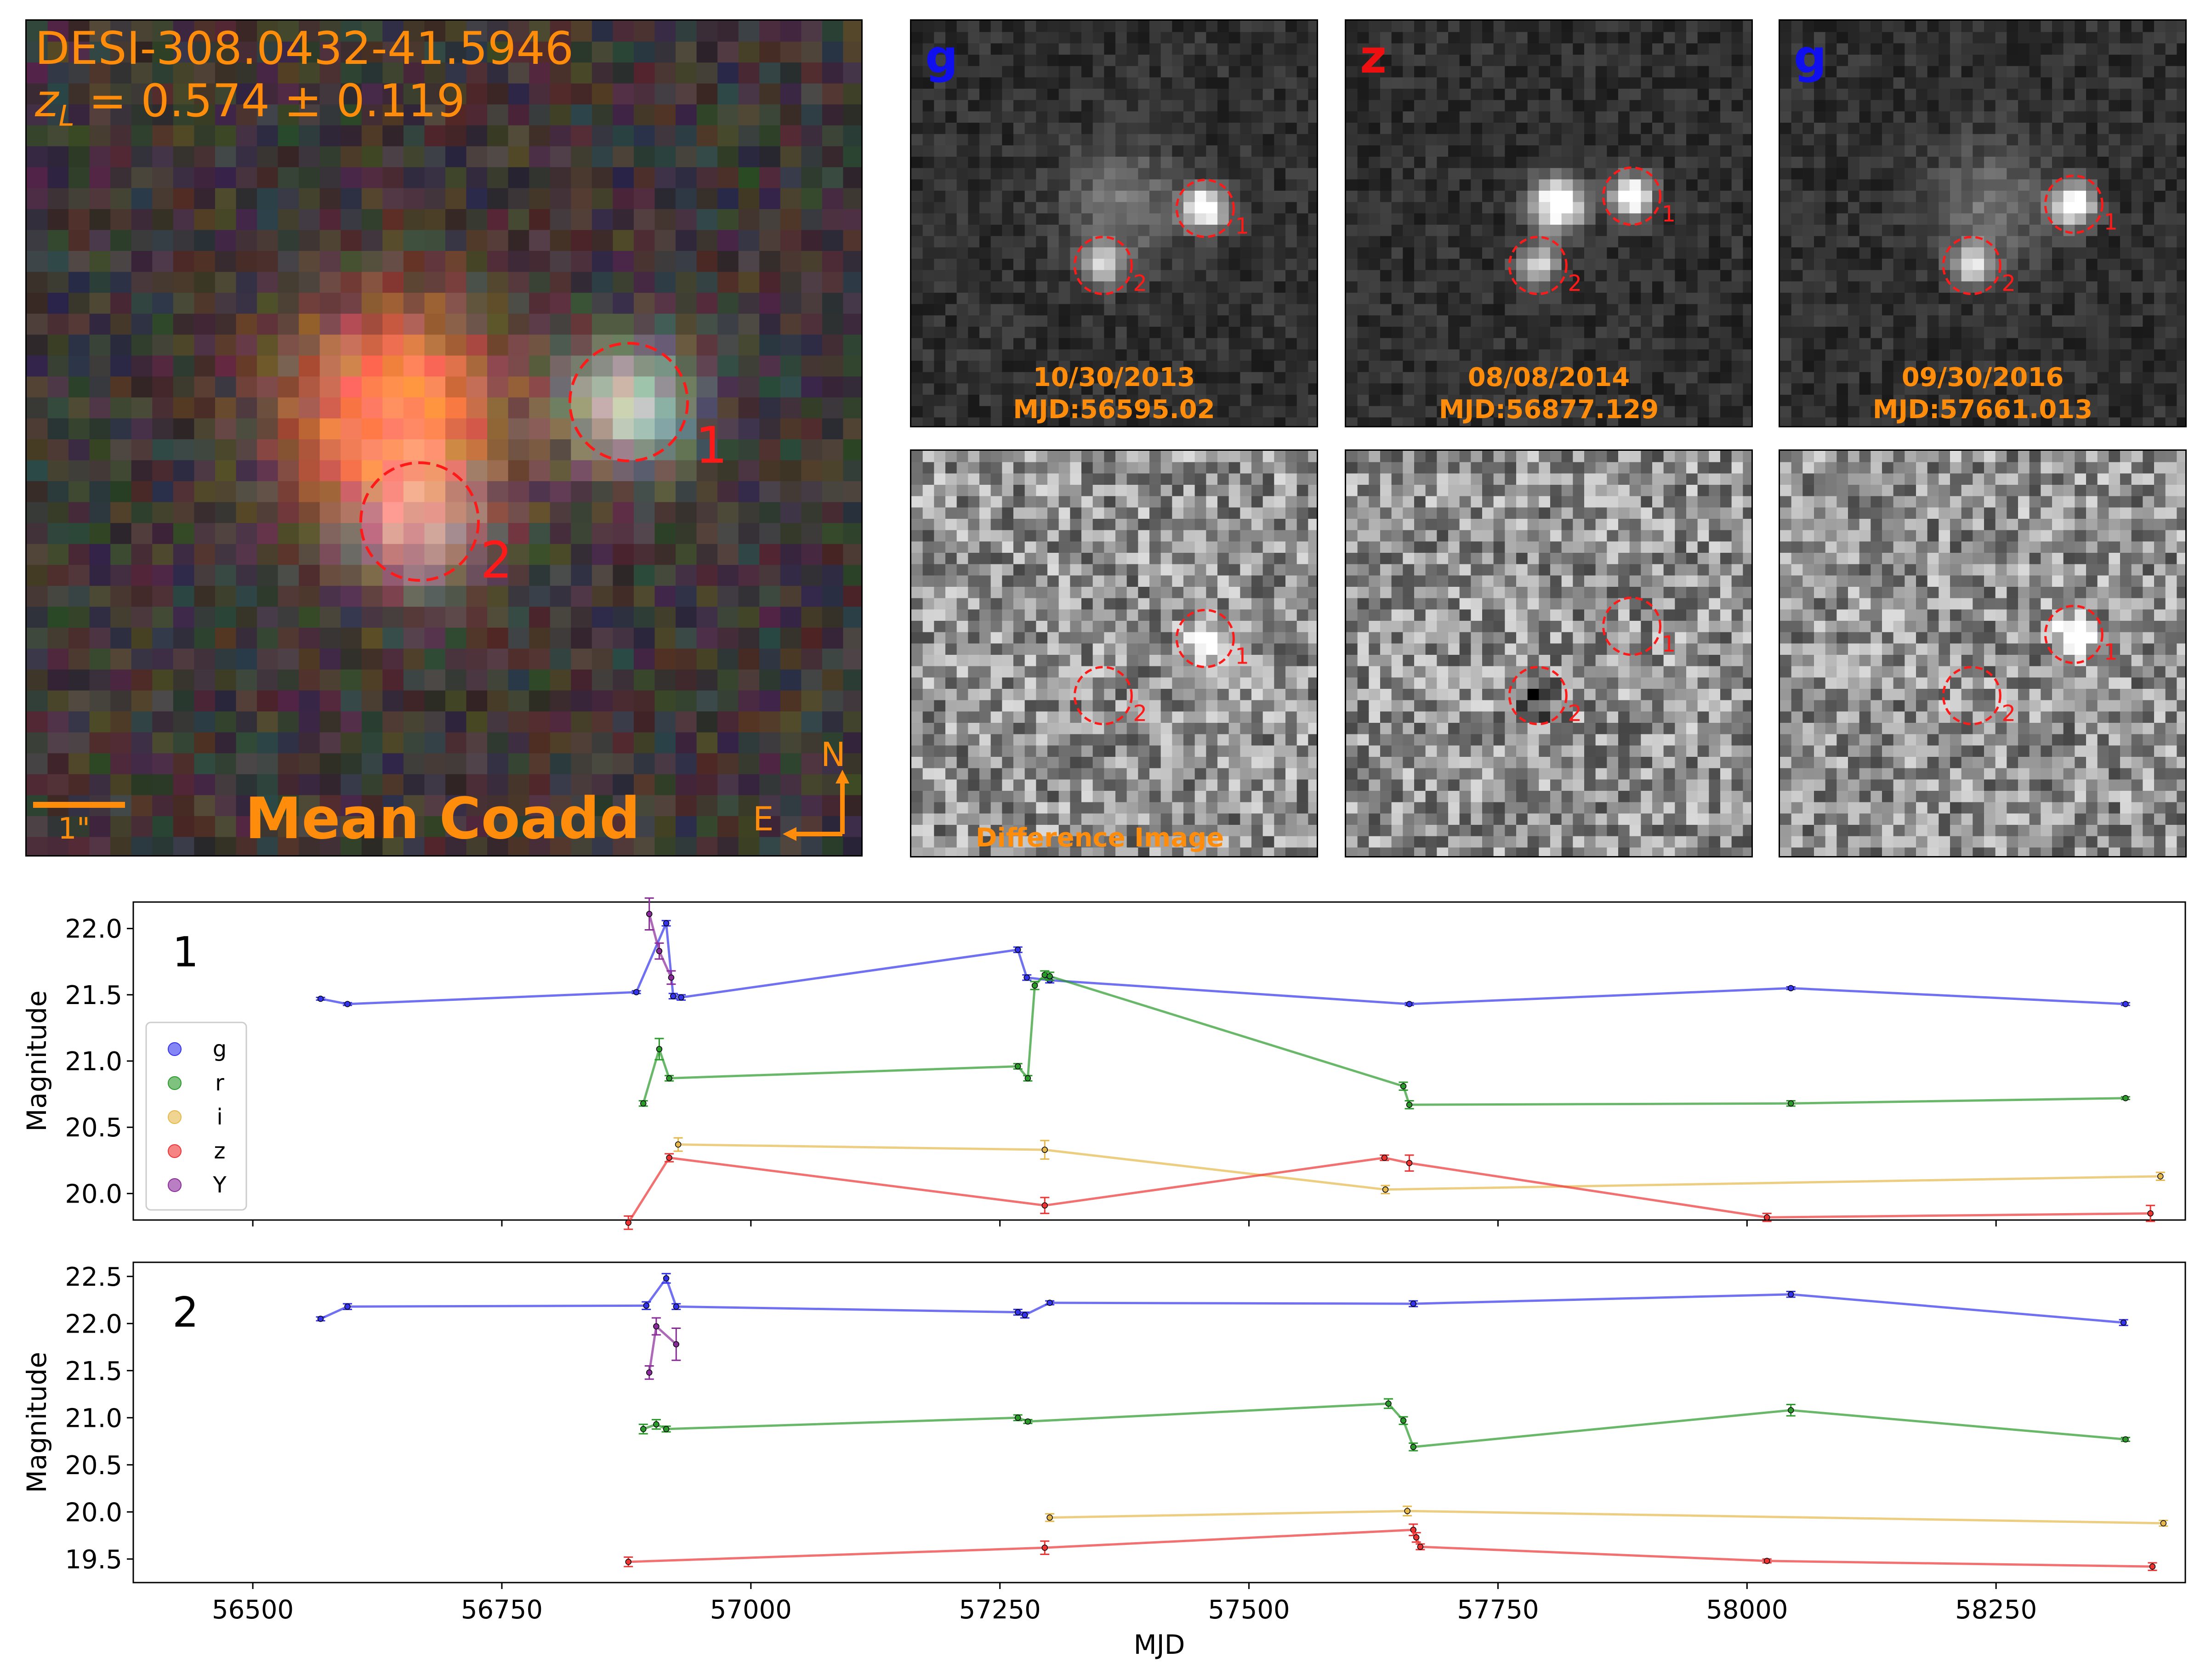  What do you see at coordinates (1982, 410) in the screenshot?
I see `epoch-3-mjd: MJD:57661.013` at bounding box center [1982, 410].